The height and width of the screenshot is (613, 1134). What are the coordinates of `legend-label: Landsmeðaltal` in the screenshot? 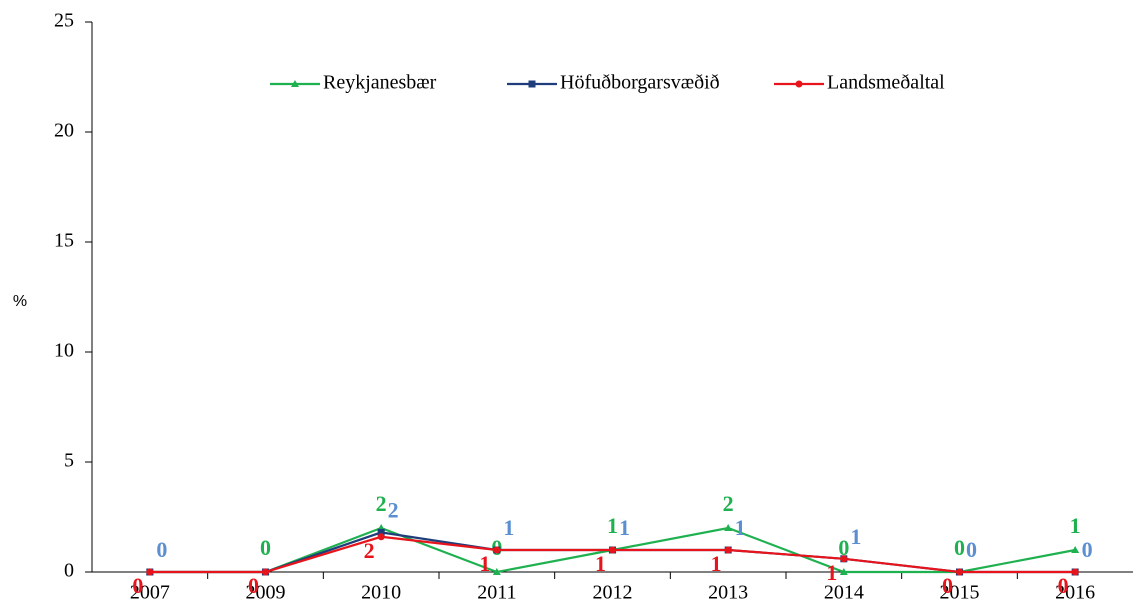 It's located at (886, 83).